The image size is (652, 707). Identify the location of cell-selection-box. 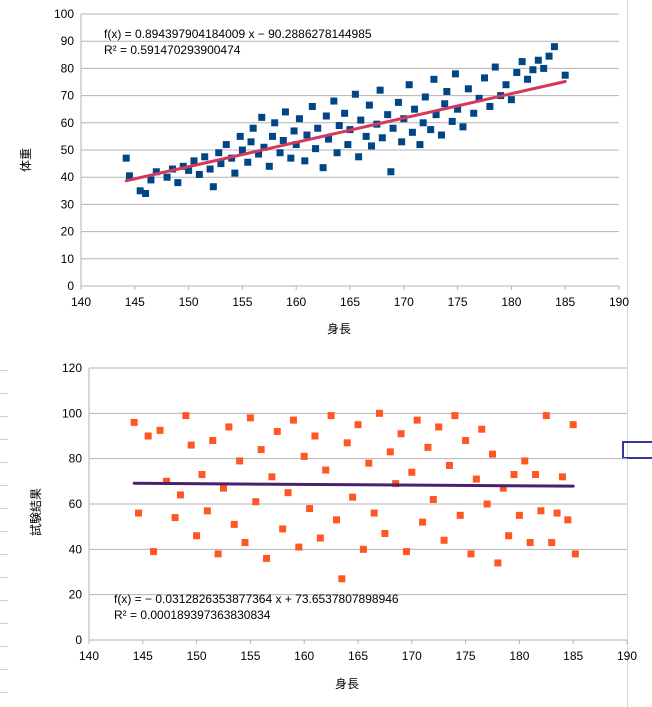
(637, 450).